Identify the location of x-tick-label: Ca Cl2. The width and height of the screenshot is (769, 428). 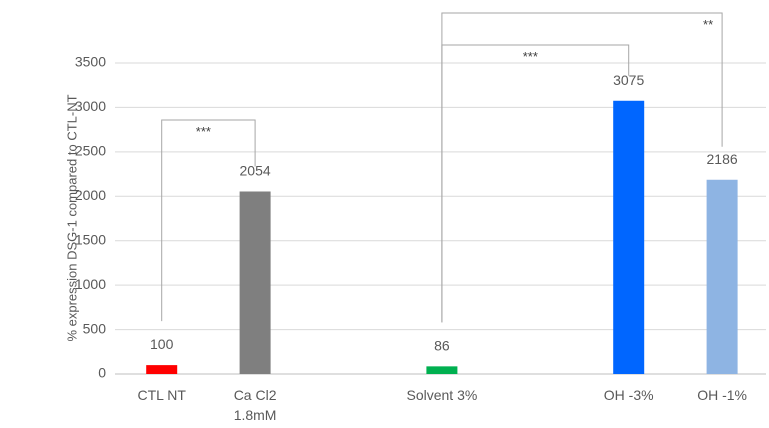
(255, 395).